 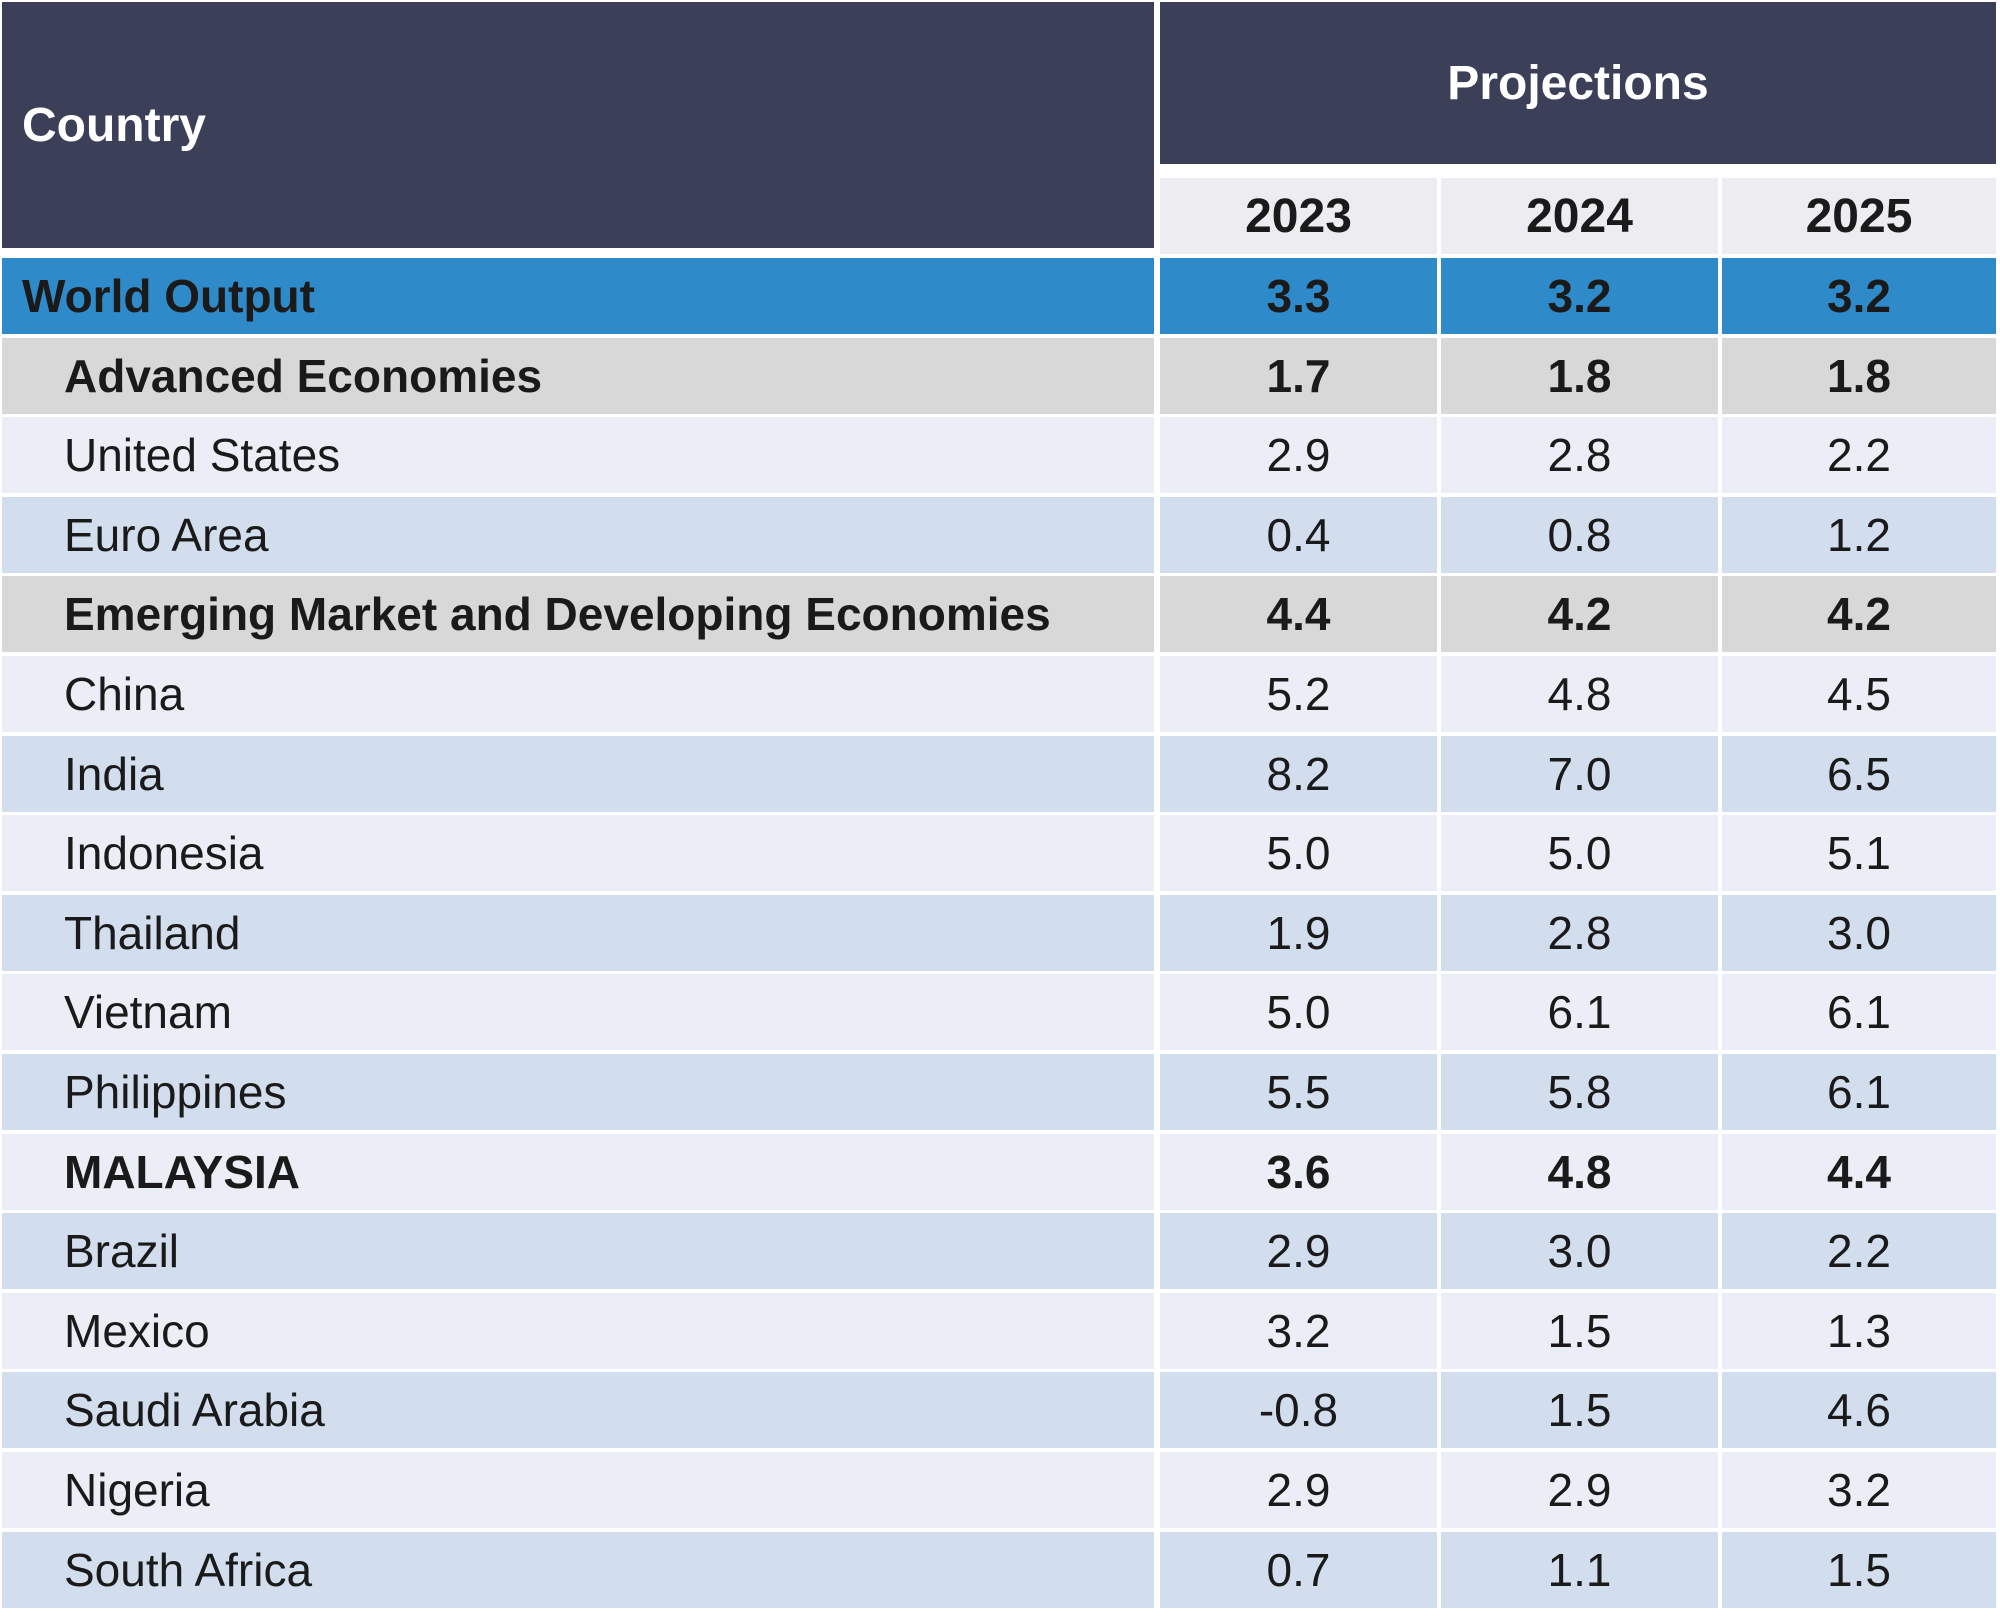 What do you see at coordinates (1578, 83) in the screenshot?
I see `projections-header: Projections` at bounding box center [1578, 83].